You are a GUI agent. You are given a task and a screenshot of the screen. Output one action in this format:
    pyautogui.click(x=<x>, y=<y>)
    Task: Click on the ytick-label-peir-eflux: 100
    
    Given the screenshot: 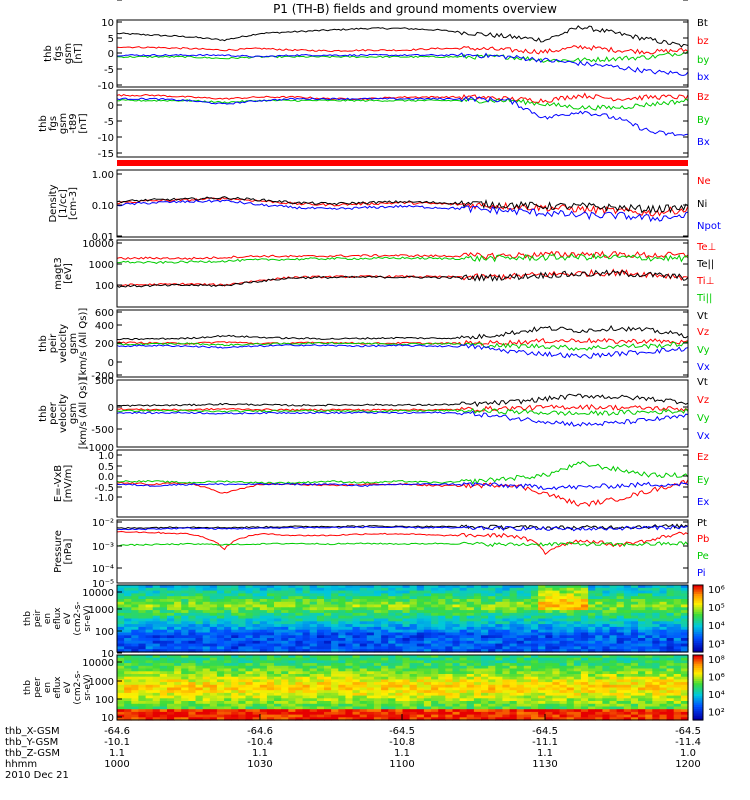 What is the action you would take?
    pyautogui.click(x=104, y=632)
    